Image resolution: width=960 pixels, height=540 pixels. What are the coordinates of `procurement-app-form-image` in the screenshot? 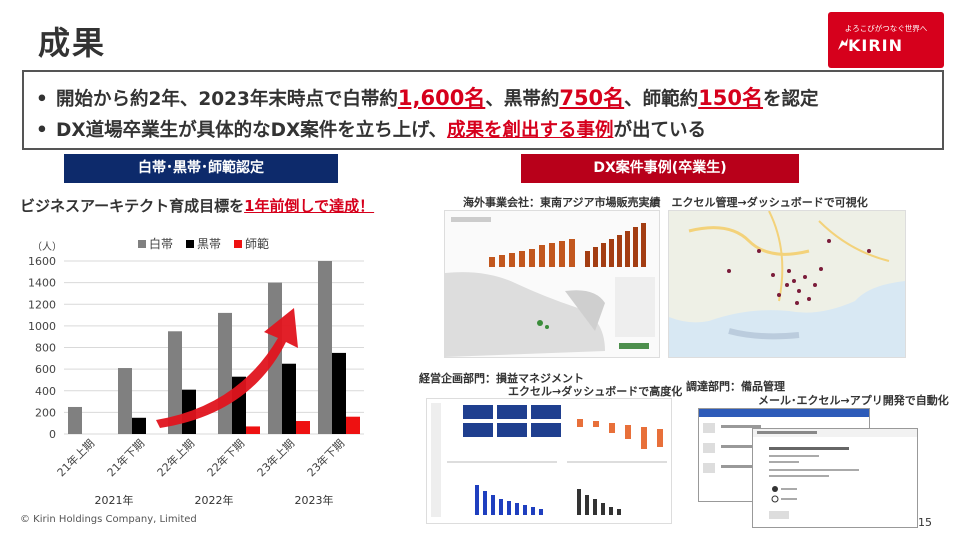 It's located at (835, 474).